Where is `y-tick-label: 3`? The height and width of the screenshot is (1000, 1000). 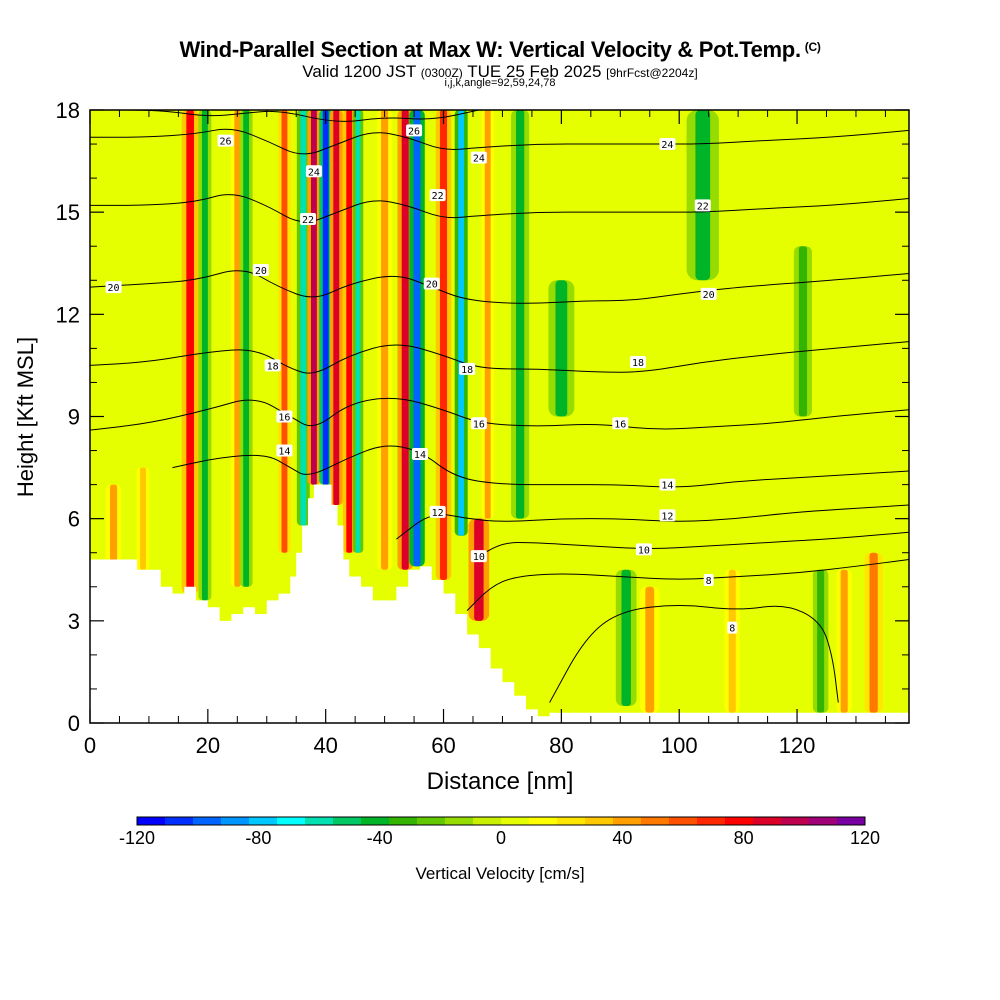 y-tick-label: 3 is located at coordinates (74, 621).